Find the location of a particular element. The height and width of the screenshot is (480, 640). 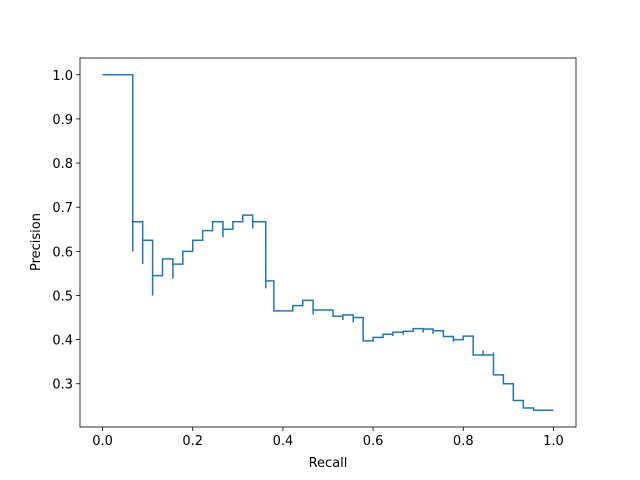

x-tick-label: 0.8 is located at coordinates (463, 441).